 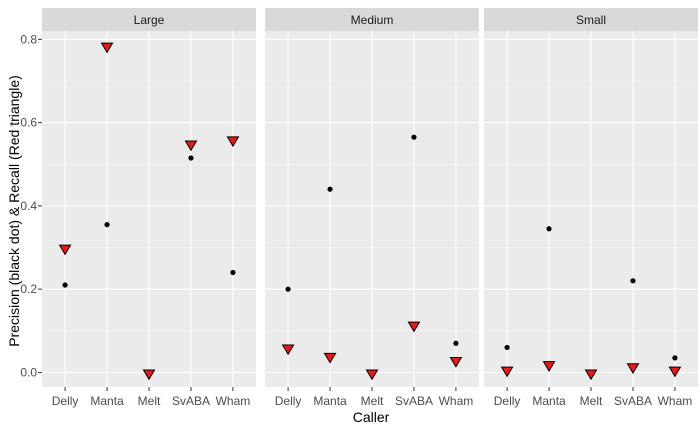 I want to click on facet-strip-label: Large, so click(x=149, y=20).